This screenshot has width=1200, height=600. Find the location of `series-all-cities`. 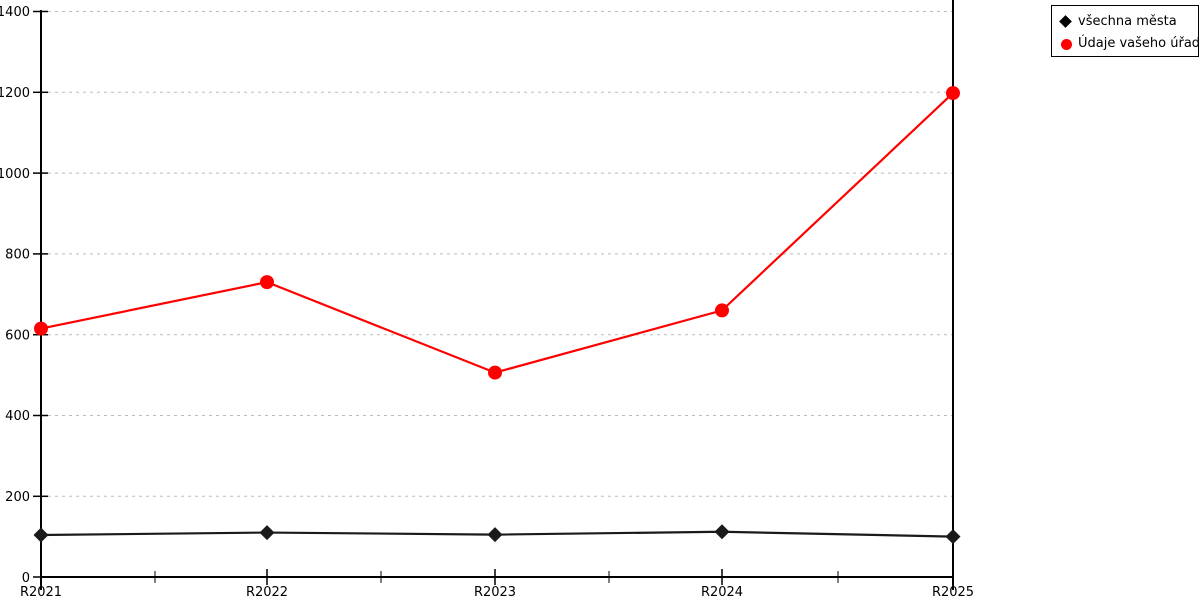

series-all-cities is located at coordinates (497, 534).